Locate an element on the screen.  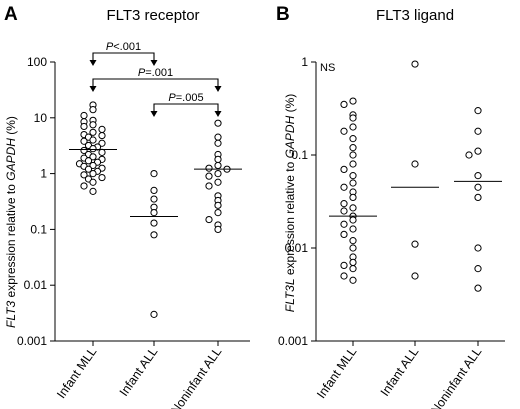
panel-a-ytick-label: 0.01 is located at coordinates (36, 285).